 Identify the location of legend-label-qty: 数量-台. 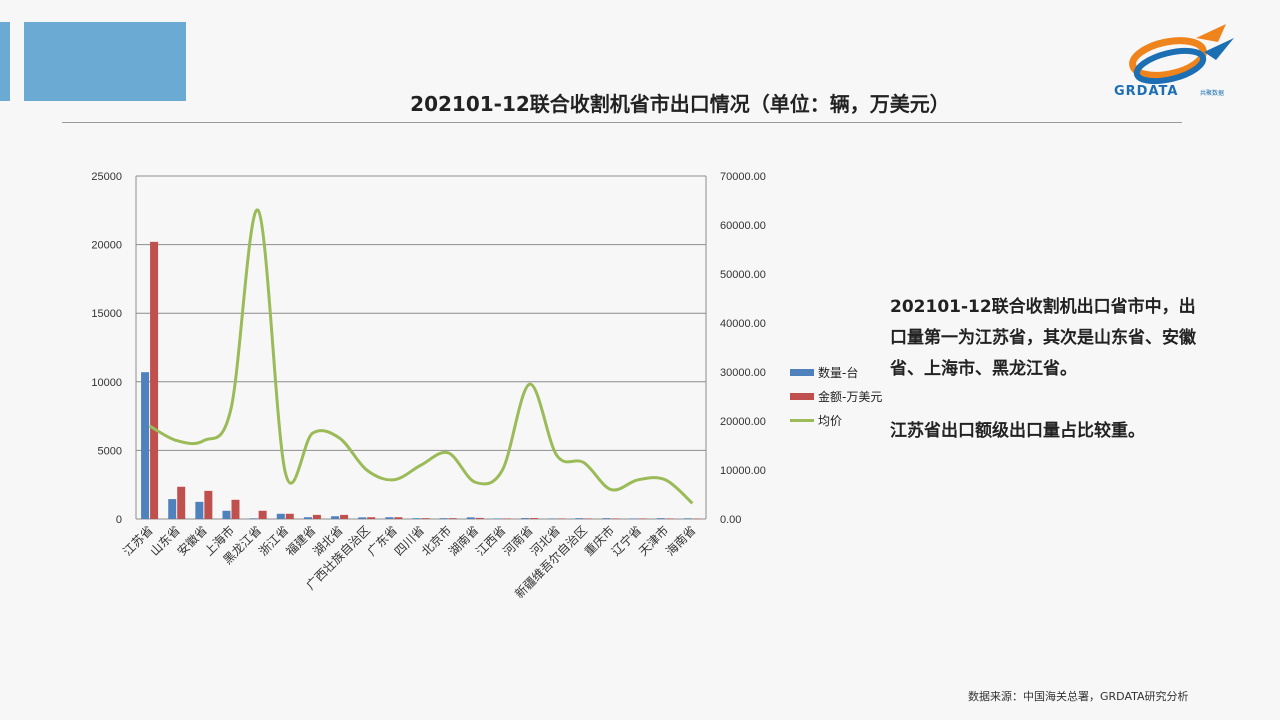
(838, 372).